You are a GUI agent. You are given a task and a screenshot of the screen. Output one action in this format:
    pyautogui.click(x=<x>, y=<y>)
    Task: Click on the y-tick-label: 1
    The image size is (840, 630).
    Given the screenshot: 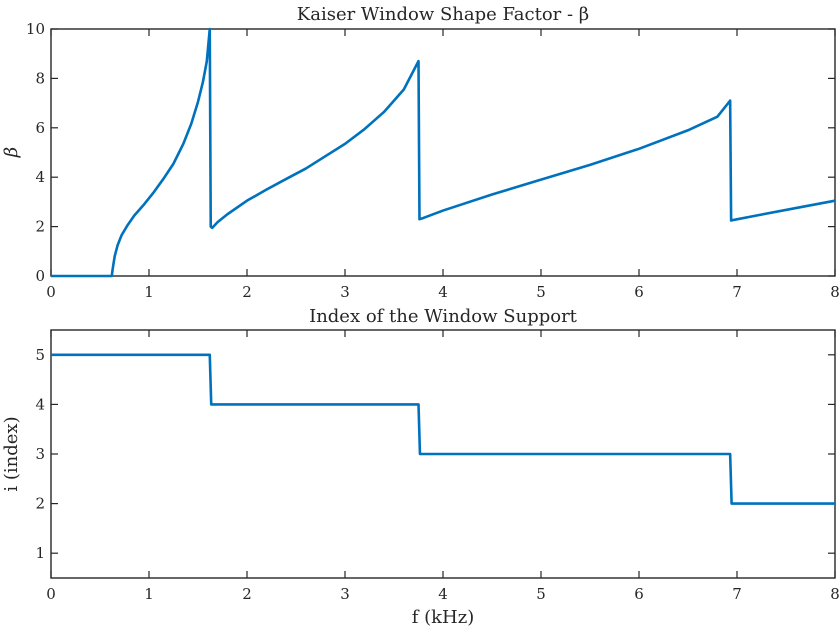 What is the action you would take?
    pyautogui.click(x=40, y=553)
    